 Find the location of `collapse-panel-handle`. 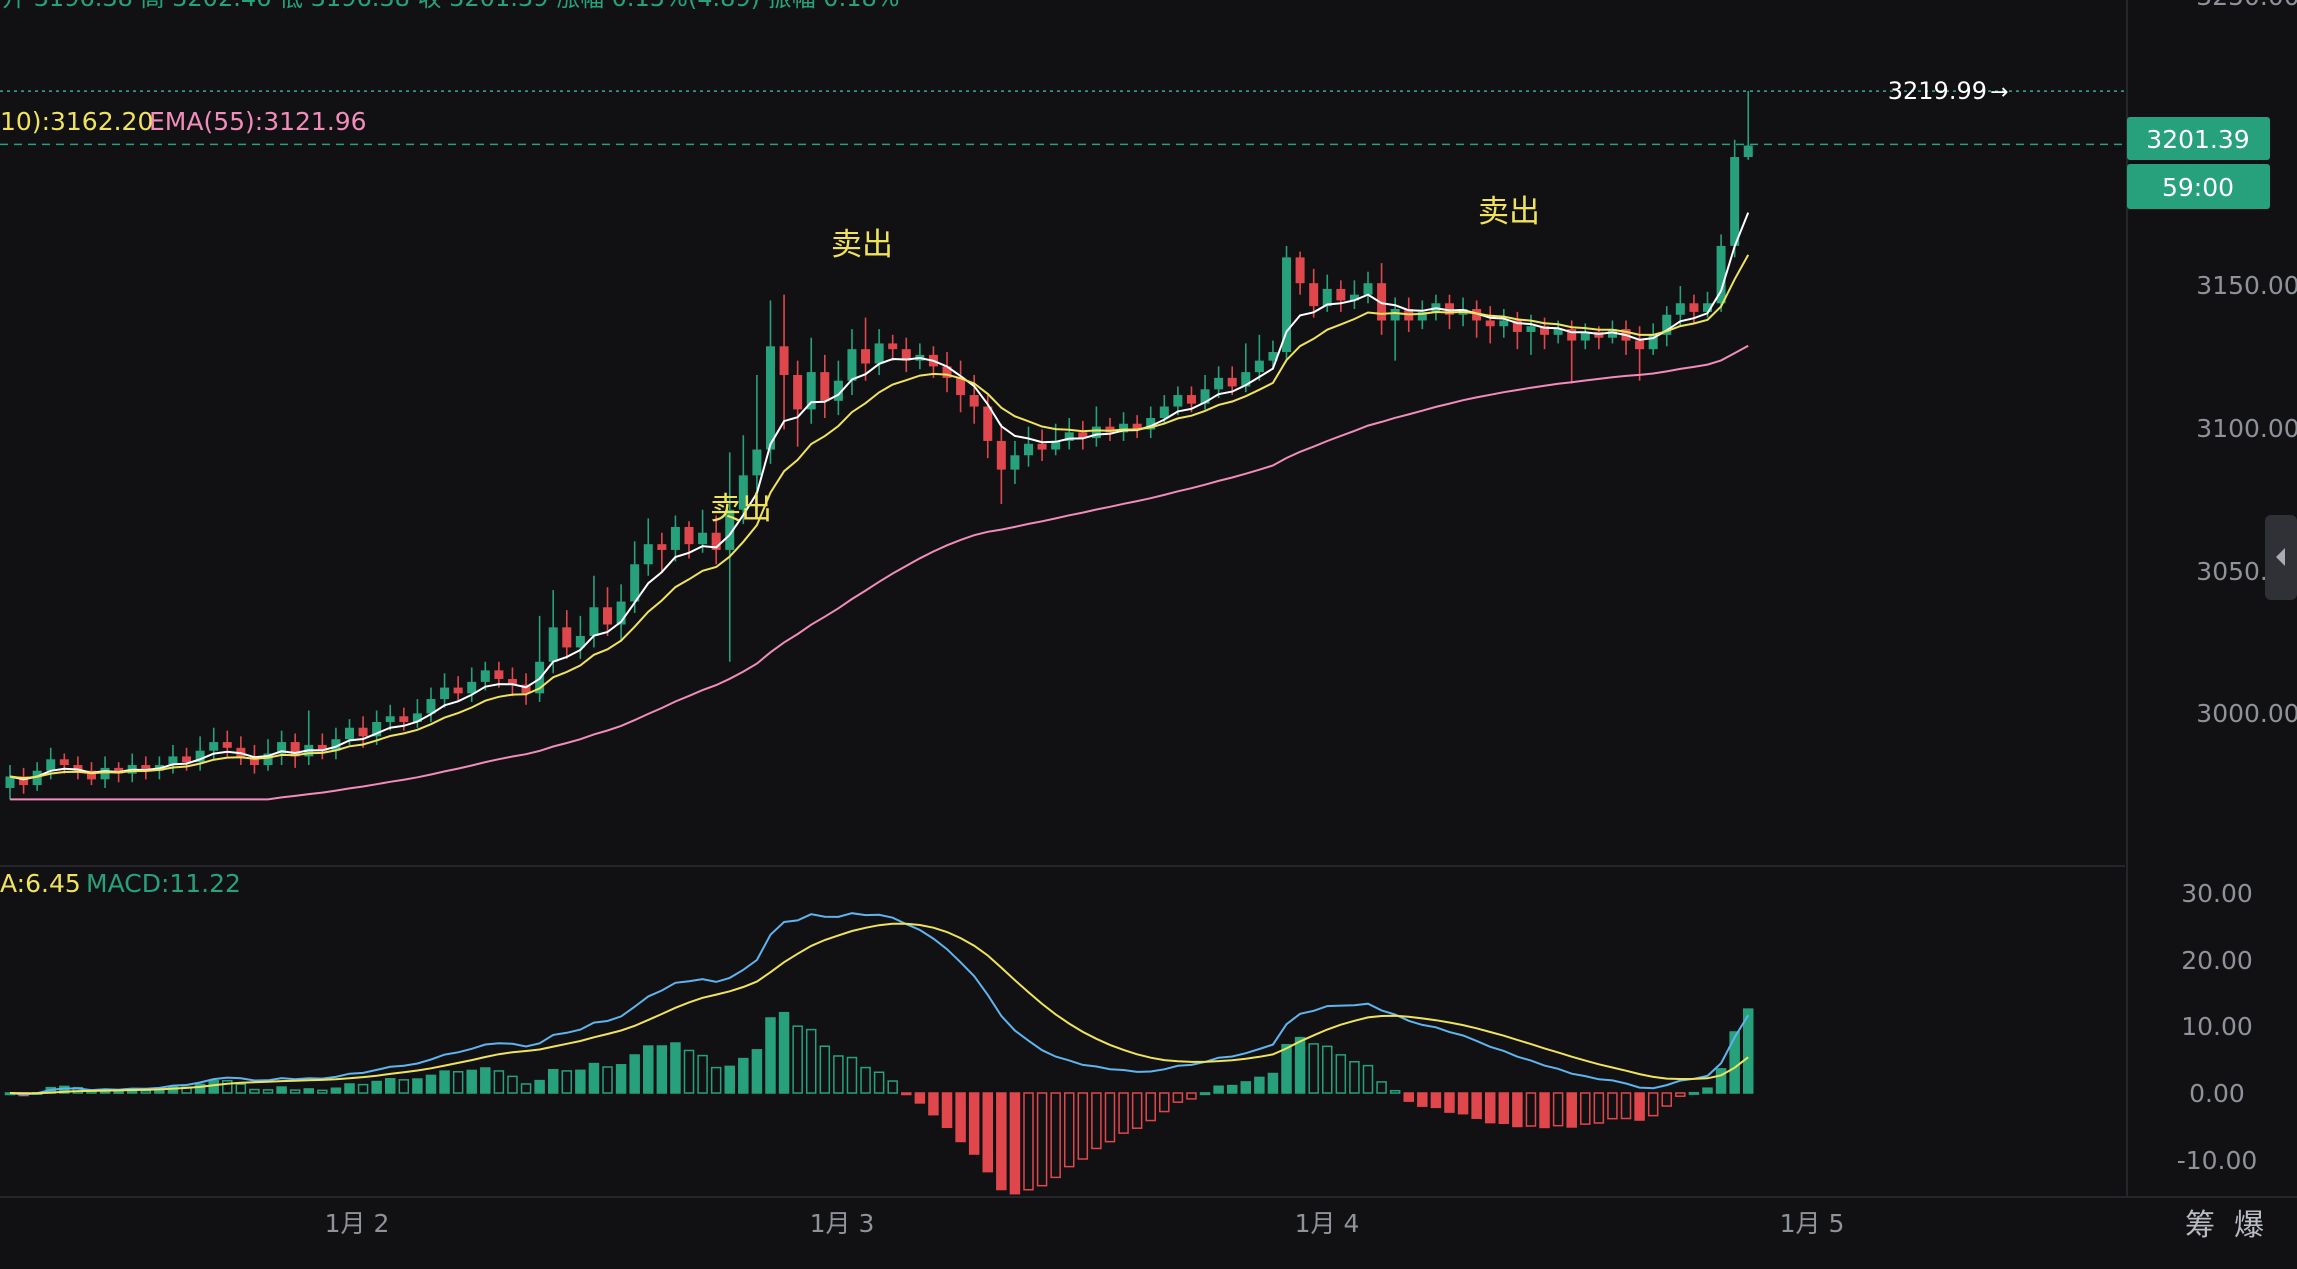

collapse-panel-handle is located at coordinates (2281, 557).